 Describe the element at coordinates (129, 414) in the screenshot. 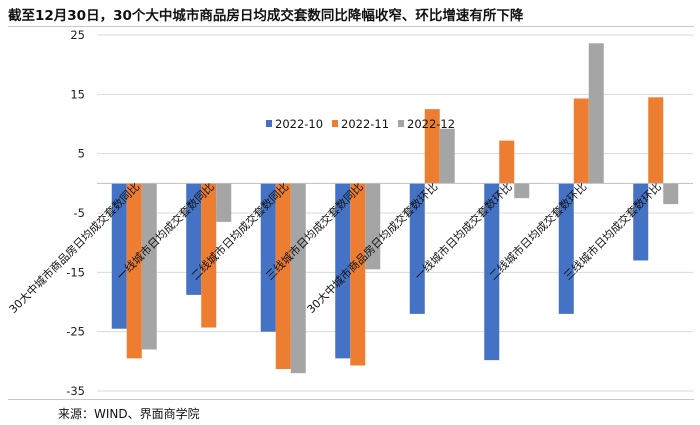

I see `source-note: 来源：WIND、界面商学院` at that location.